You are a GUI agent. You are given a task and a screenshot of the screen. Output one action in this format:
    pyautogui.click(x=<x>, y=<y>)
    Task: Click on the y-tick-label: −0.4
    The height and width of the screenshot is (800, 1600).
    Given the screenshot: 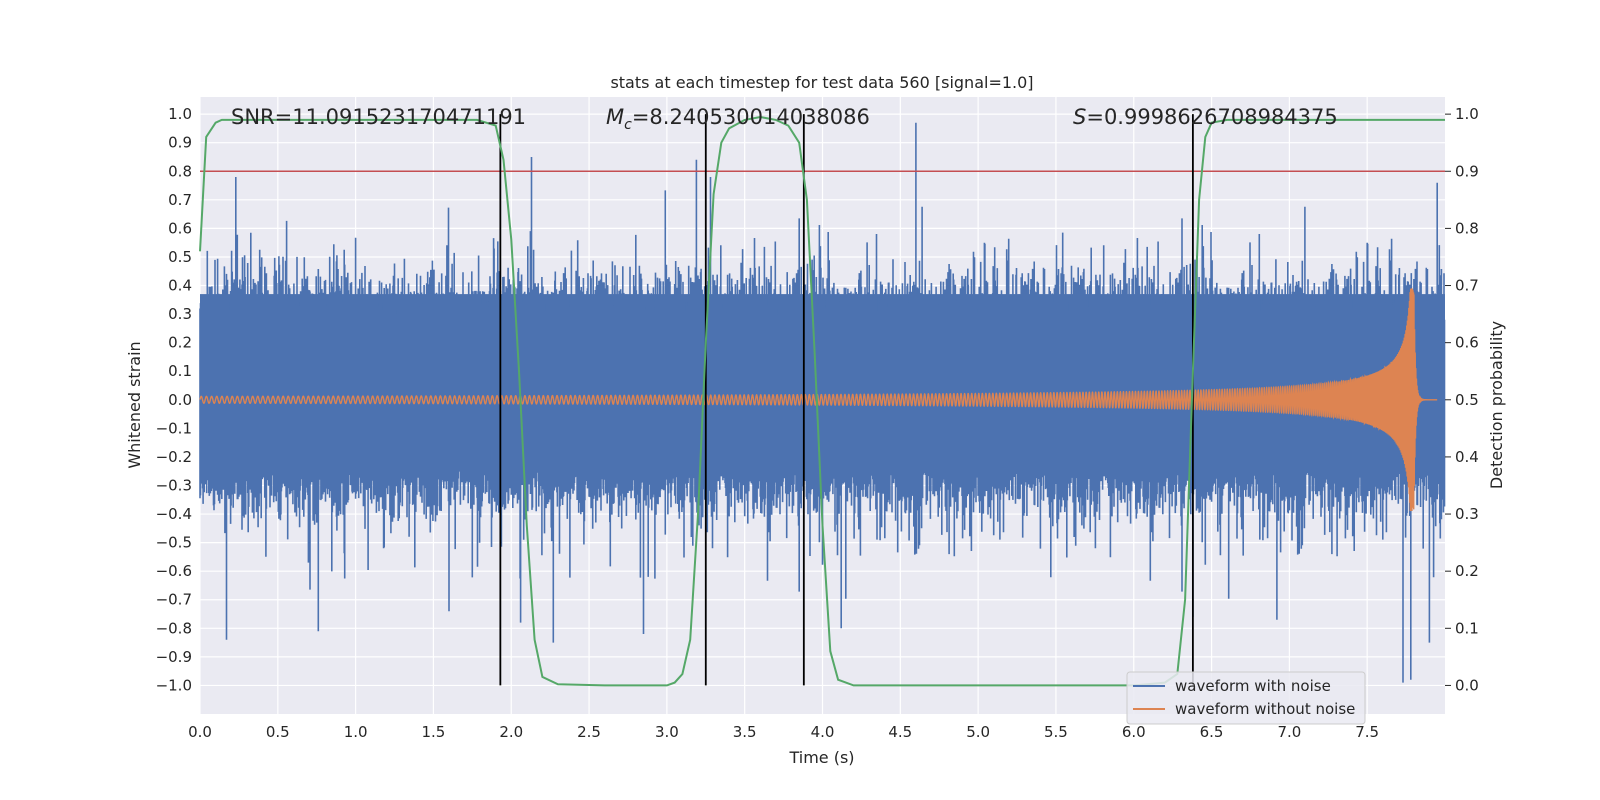 What is the action you would take?
    pyautogui.click(x=174, y=514)
    